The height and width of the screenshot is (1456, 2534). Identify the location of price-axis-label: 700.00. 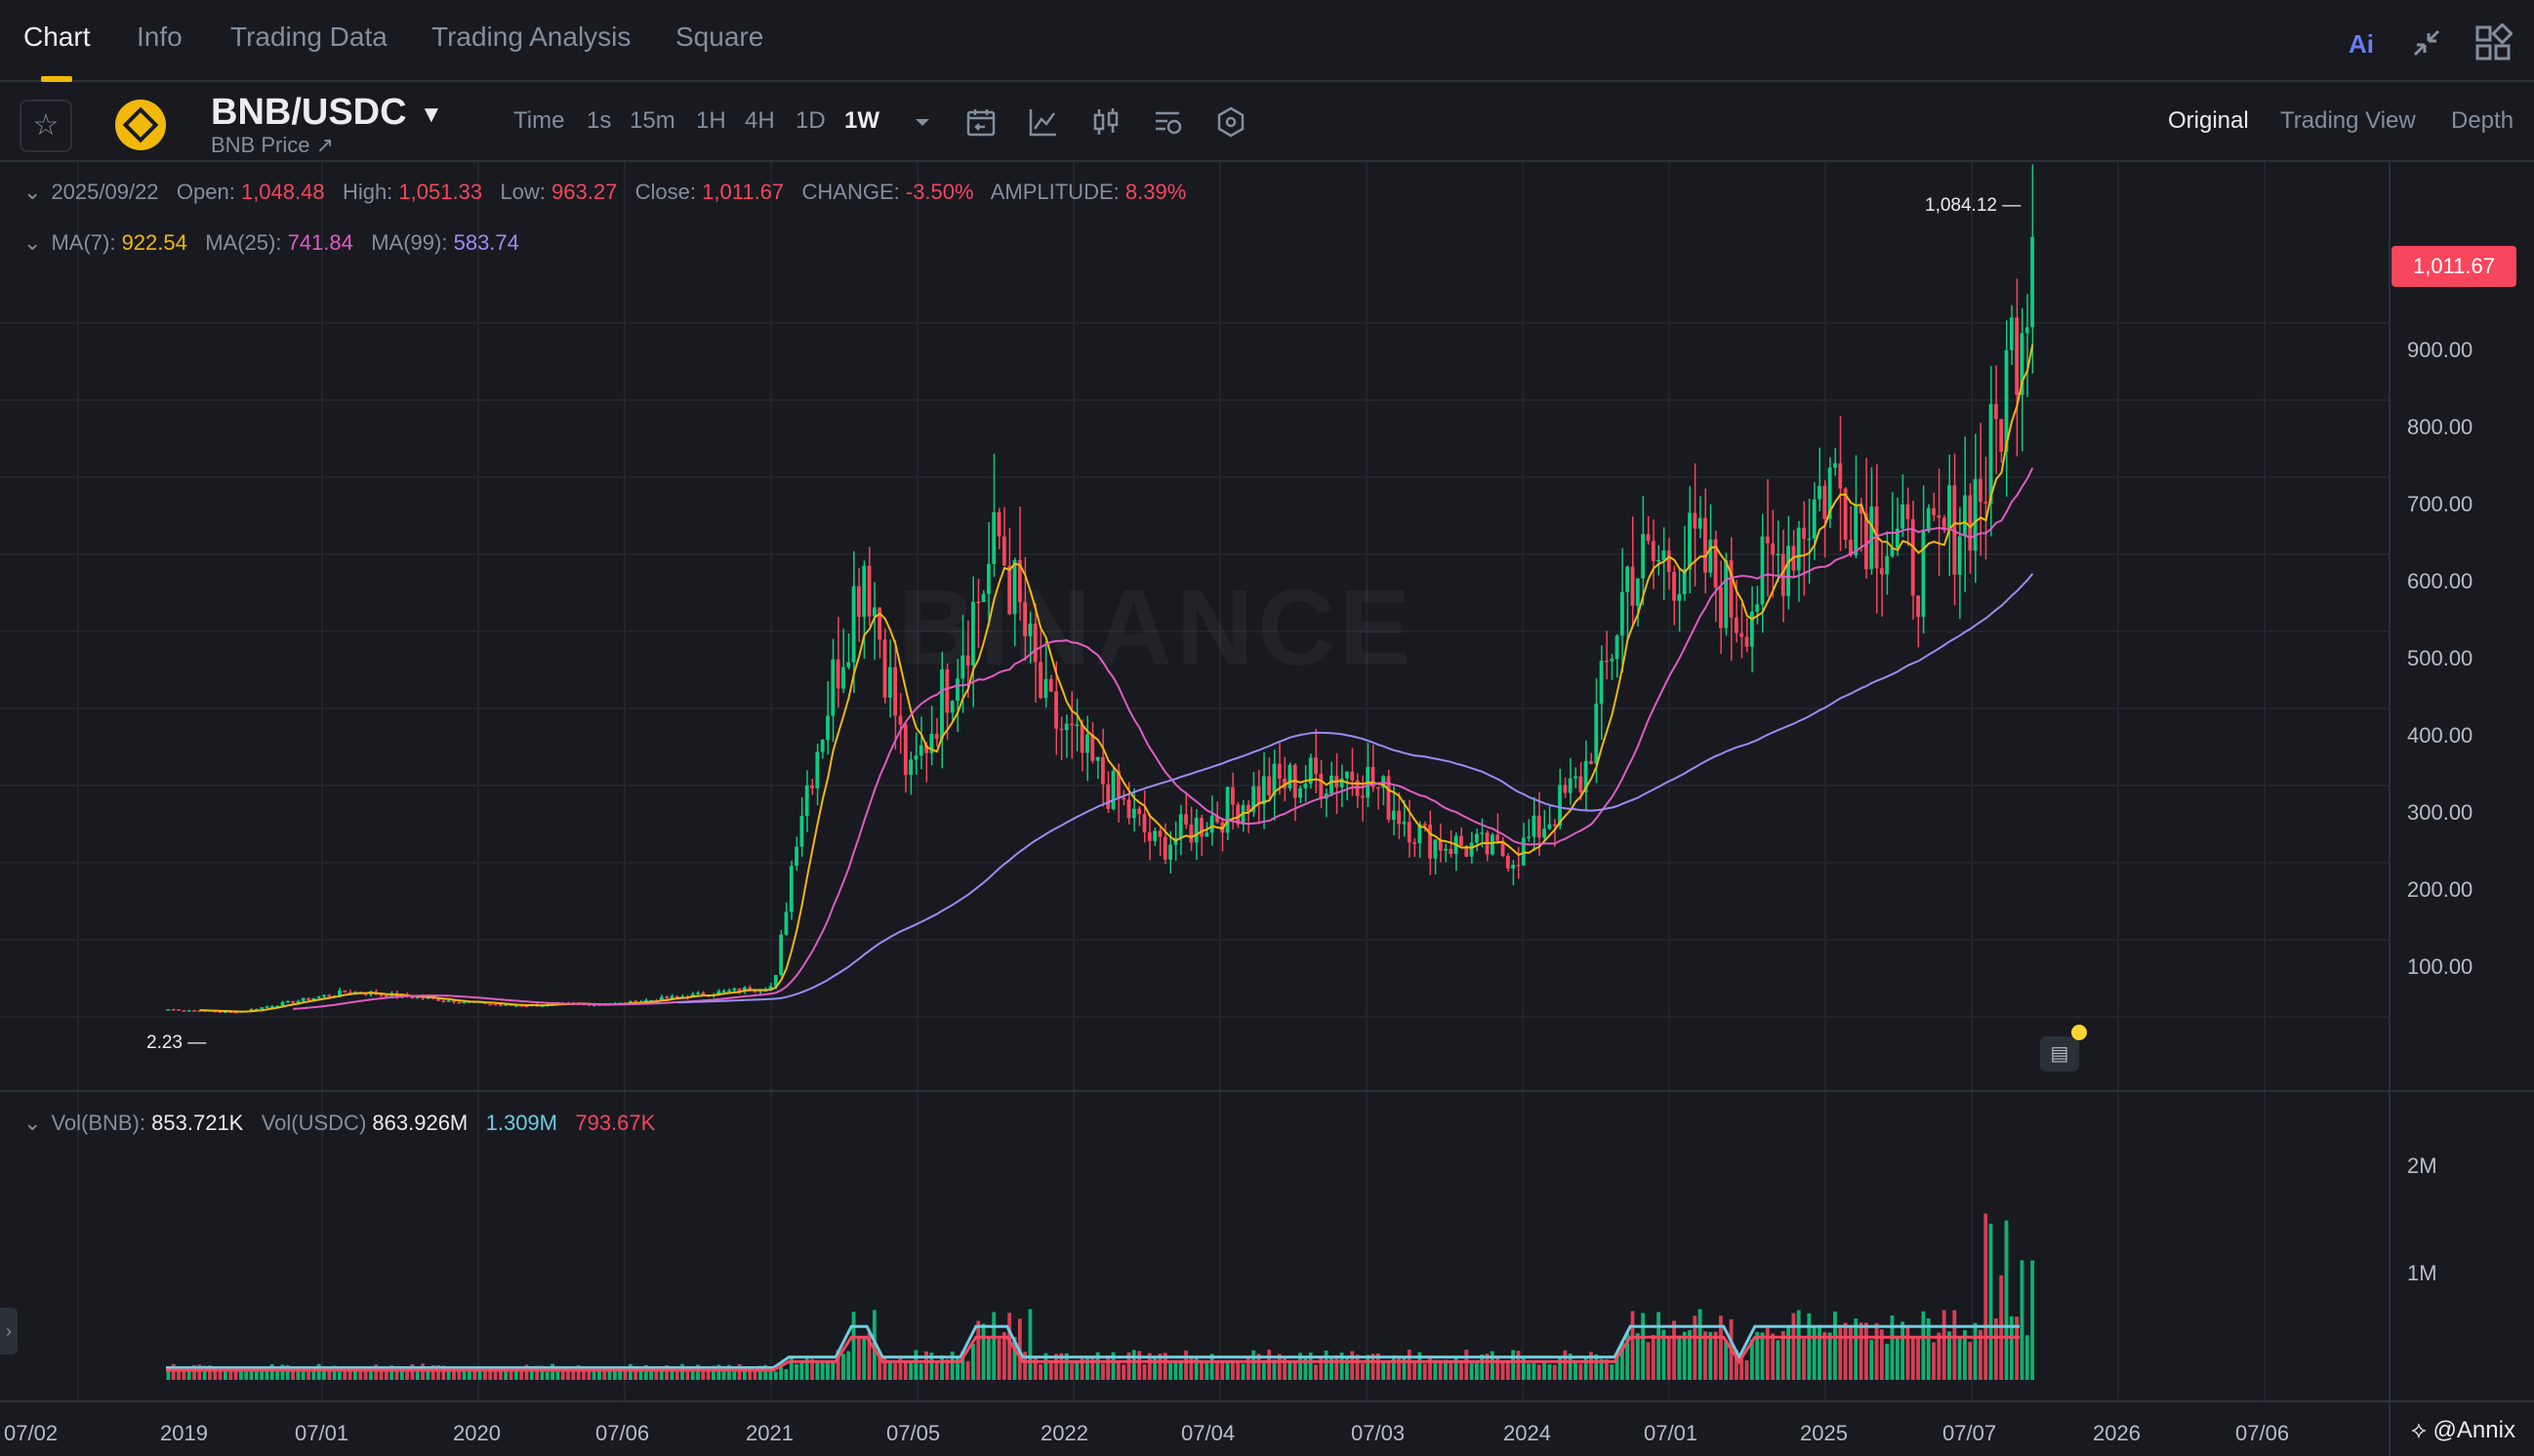
(2440, 504).